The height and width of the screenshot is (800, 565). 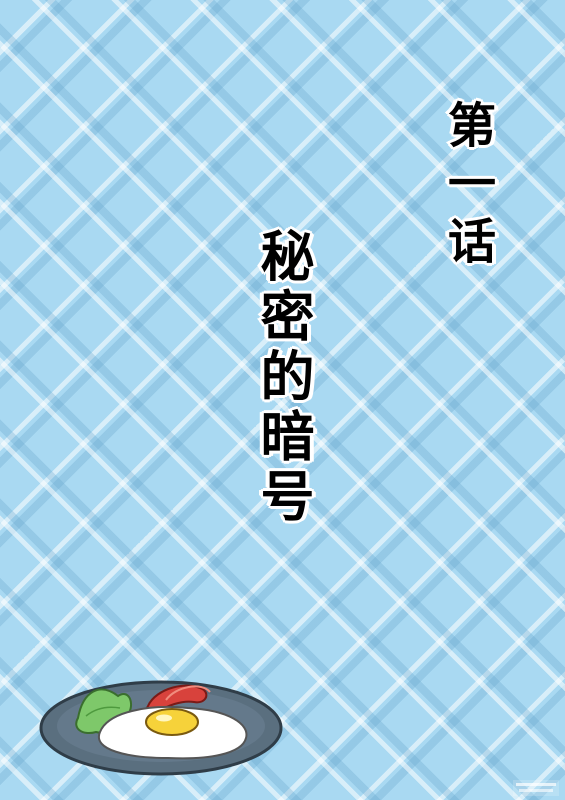 What do you see at coordinates (536, 788) in the screenshot?
I see `watermark-icon` at bounding box center [536, 788].